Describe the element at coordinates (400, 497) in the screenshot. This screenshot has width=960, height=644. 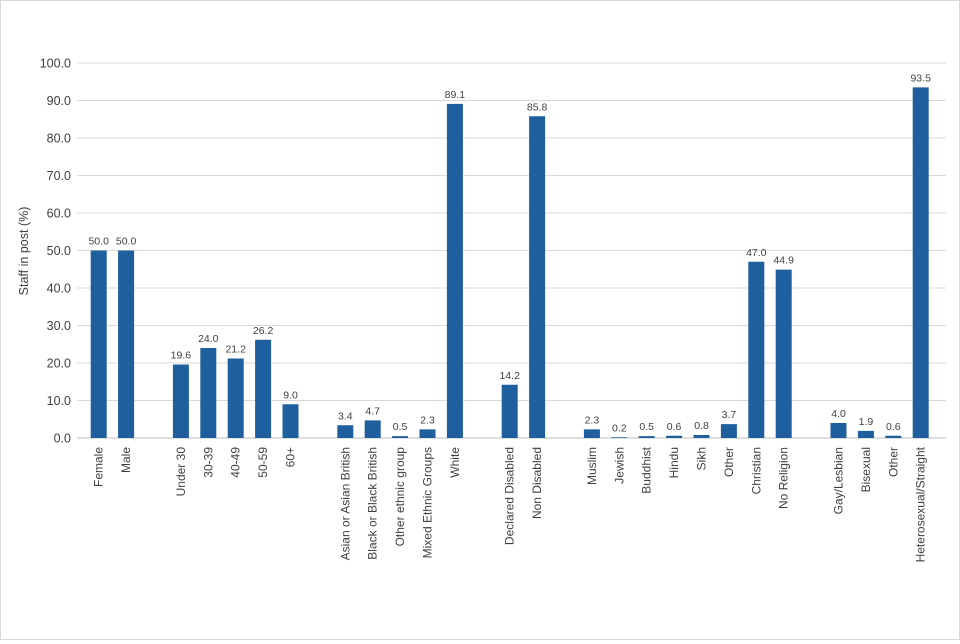
I see `x-category-label: Other ethnic group` at that location.